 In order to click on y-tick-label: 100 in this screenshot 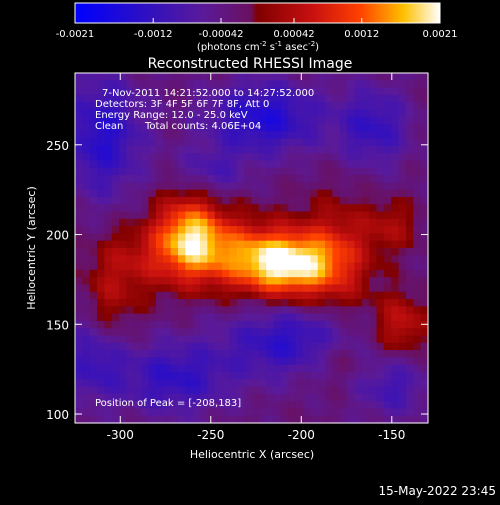, I will do `click(57, 415)`.